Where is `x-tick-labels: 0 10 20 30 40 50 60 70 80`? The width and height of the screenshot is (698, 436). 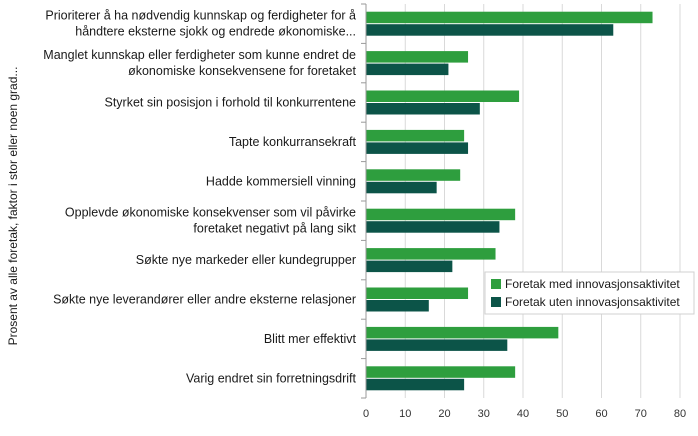 x-tick-labels: 0 10 20 30 40 50 60 70 80 is located at coordinates (524, 414).